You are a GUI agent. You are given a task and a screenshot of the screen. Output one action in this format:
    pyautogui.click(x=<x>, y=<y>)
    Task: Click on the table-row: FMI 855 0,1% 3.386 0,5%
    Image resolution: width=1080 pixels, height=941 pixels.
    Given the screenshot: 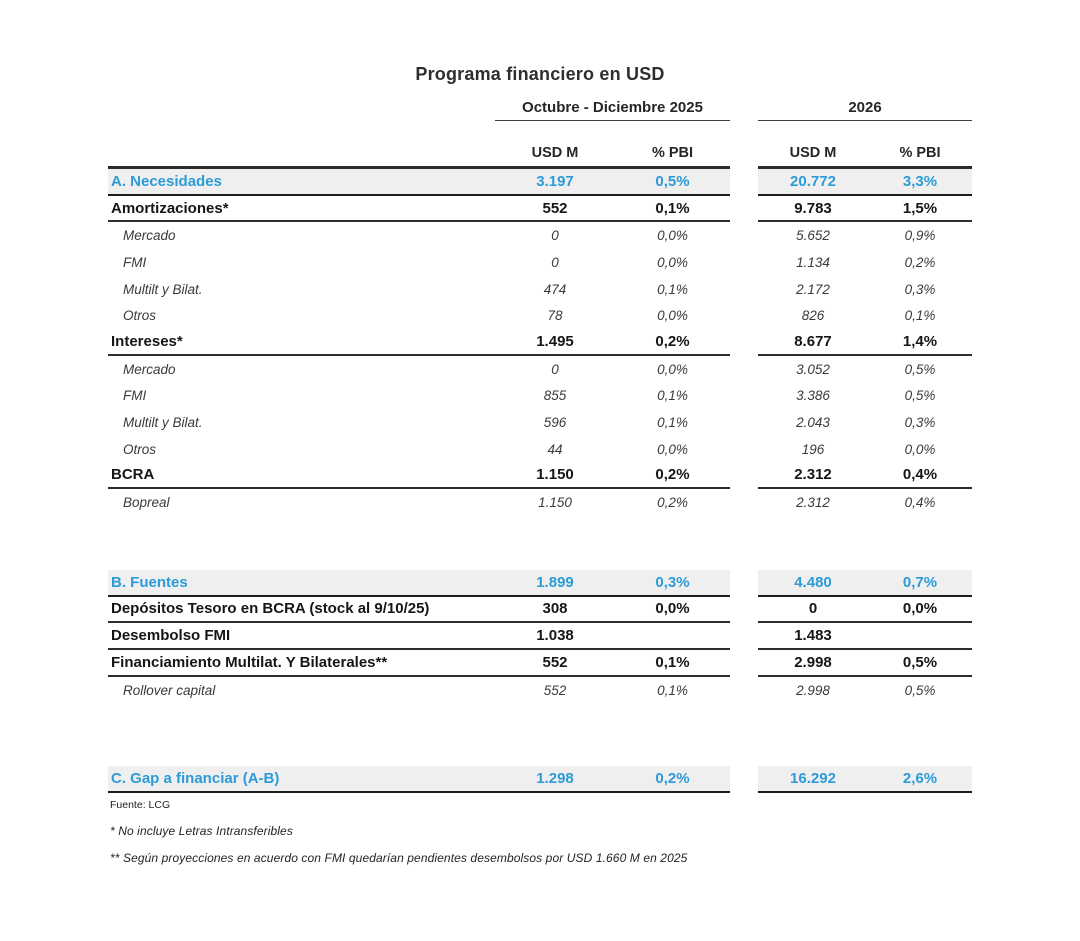 What is the action you would take?
    pyautogui.click(x=540, y=396)
    